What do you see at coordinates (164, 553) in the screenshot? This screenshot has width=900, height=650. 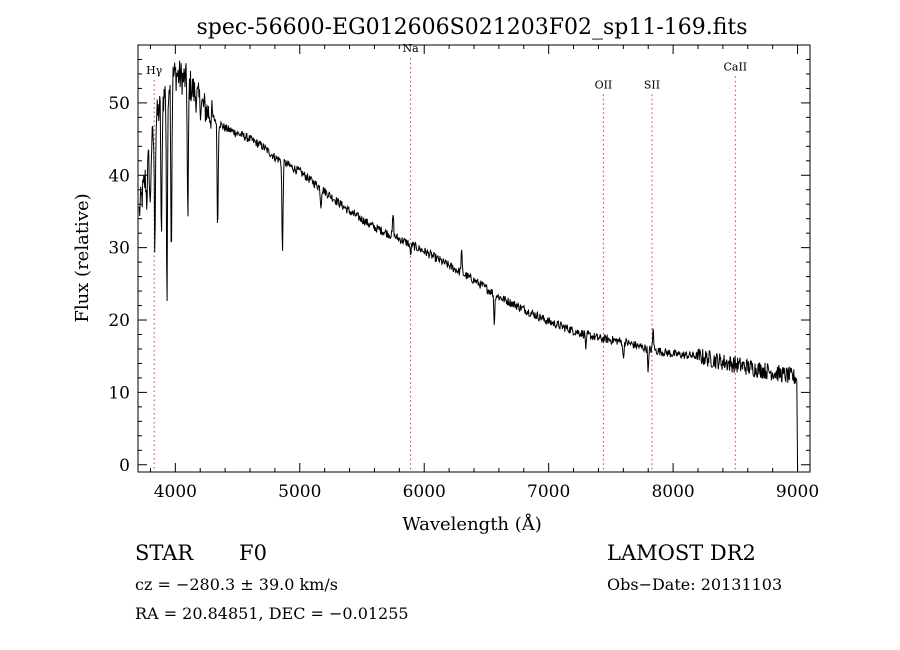 I see `object-class: STAR` at bounding box center [164, 553].